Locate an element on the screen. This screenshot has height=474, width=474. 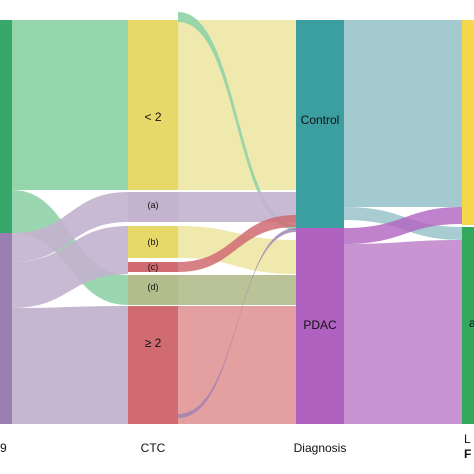
flow-b-to-control is located at coordinates (237, 250).